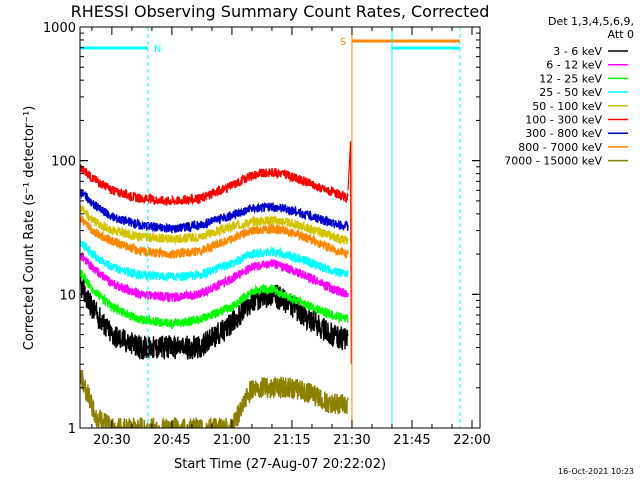  Describe the element at coordinates (111, 440) in the screenshot. I see `x-tick-label: 20:30` at that location.